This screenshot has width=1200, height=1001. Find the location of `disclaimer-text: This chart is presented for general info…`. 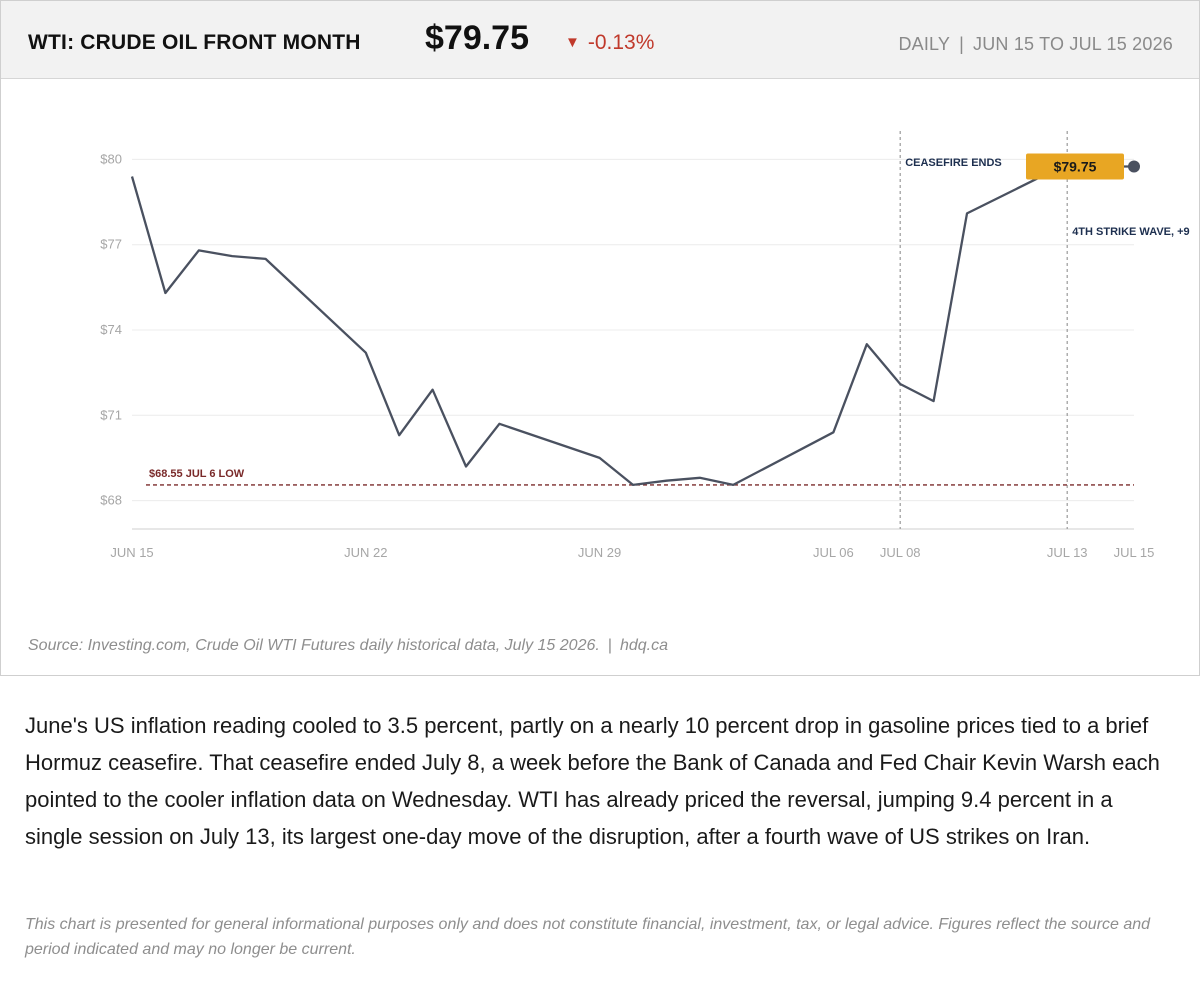

disclaimer-text: This chart is presented for general info… is located at coordinates (588, 937).